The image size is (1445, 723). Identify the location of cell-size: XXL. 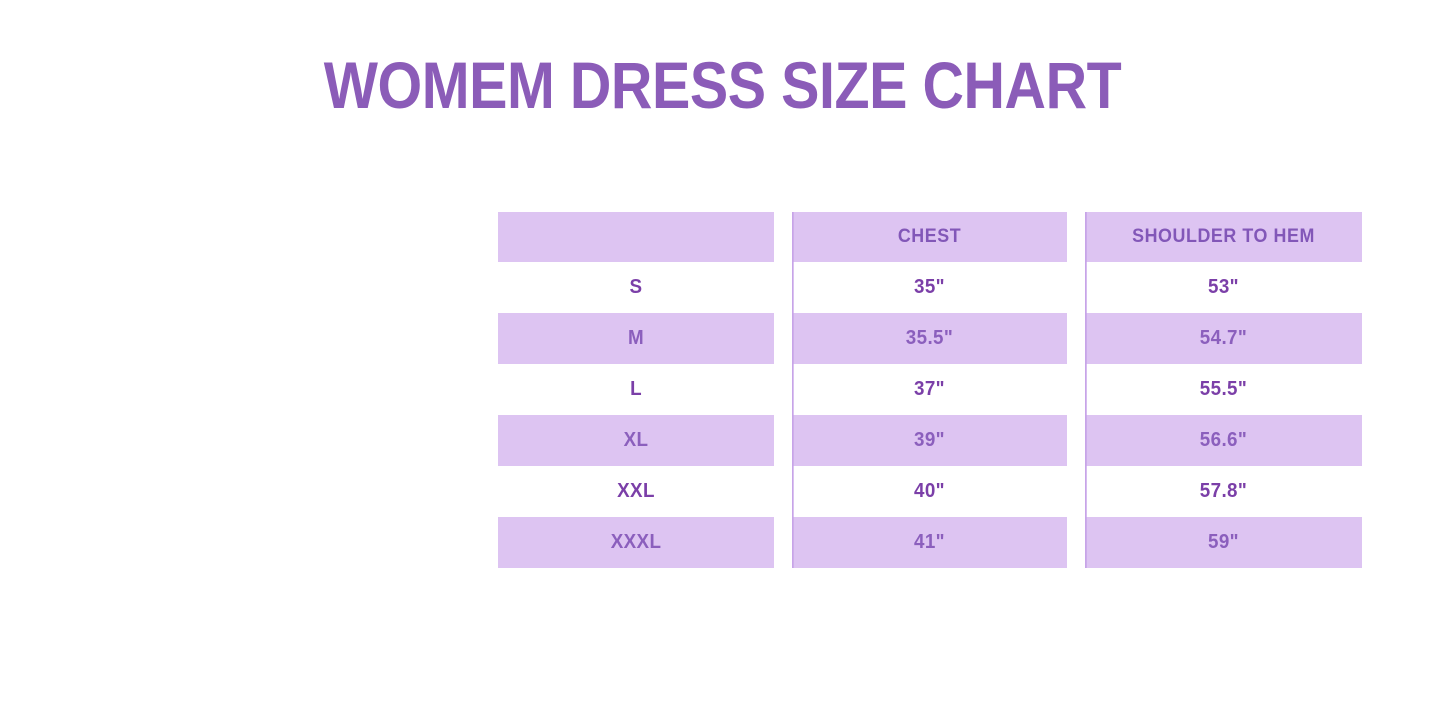
(636, 491).